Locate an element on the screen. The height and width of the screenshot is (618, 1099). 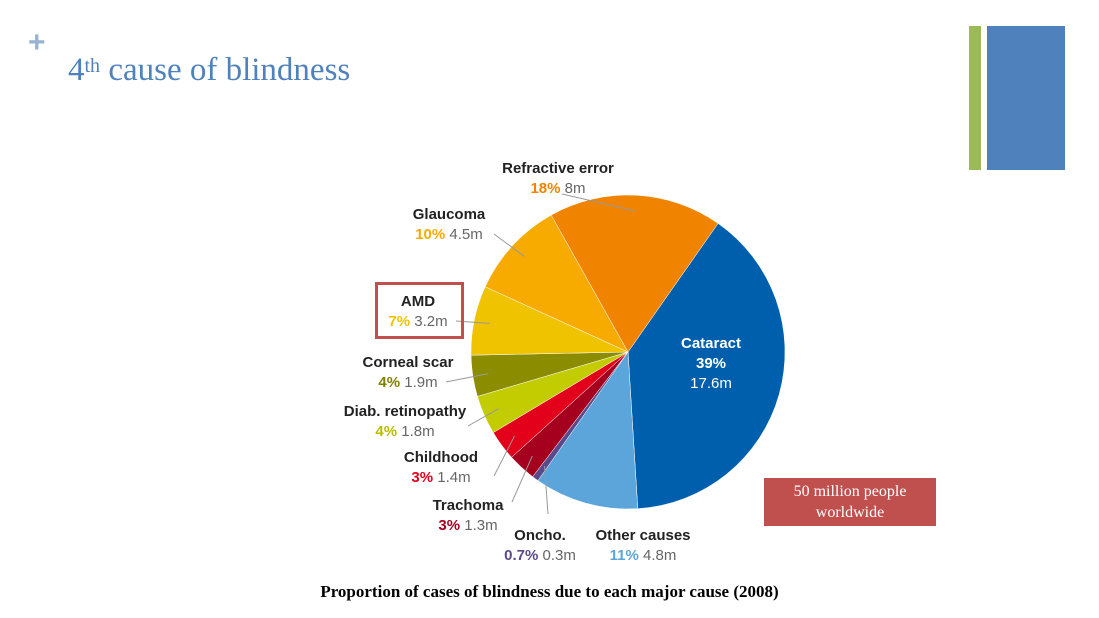
slice-pct-other-causes: 11% is located at coordinates (624, 555).